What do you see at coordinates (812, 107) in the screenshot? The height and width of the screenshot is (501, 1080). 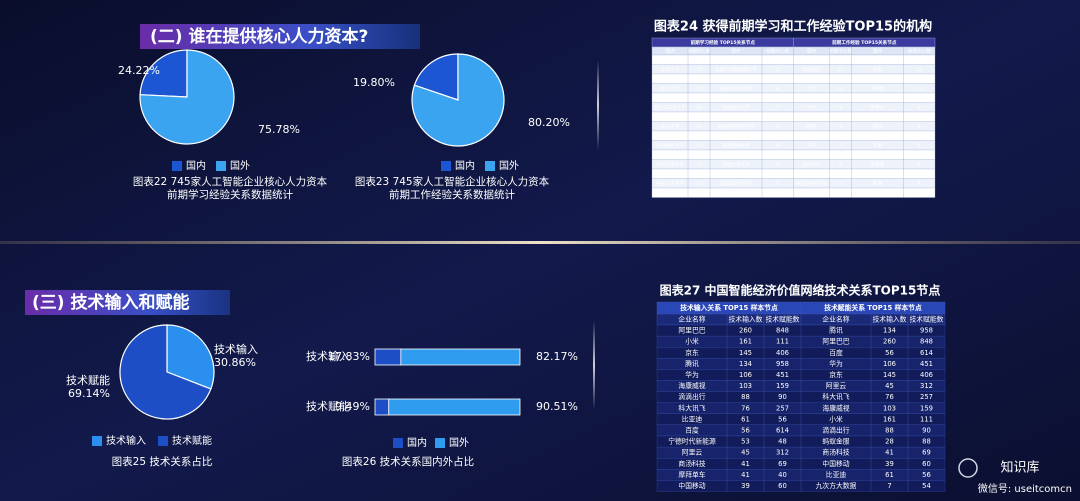 I see `table-cell: 中兴` at bounding box center [812, 107].